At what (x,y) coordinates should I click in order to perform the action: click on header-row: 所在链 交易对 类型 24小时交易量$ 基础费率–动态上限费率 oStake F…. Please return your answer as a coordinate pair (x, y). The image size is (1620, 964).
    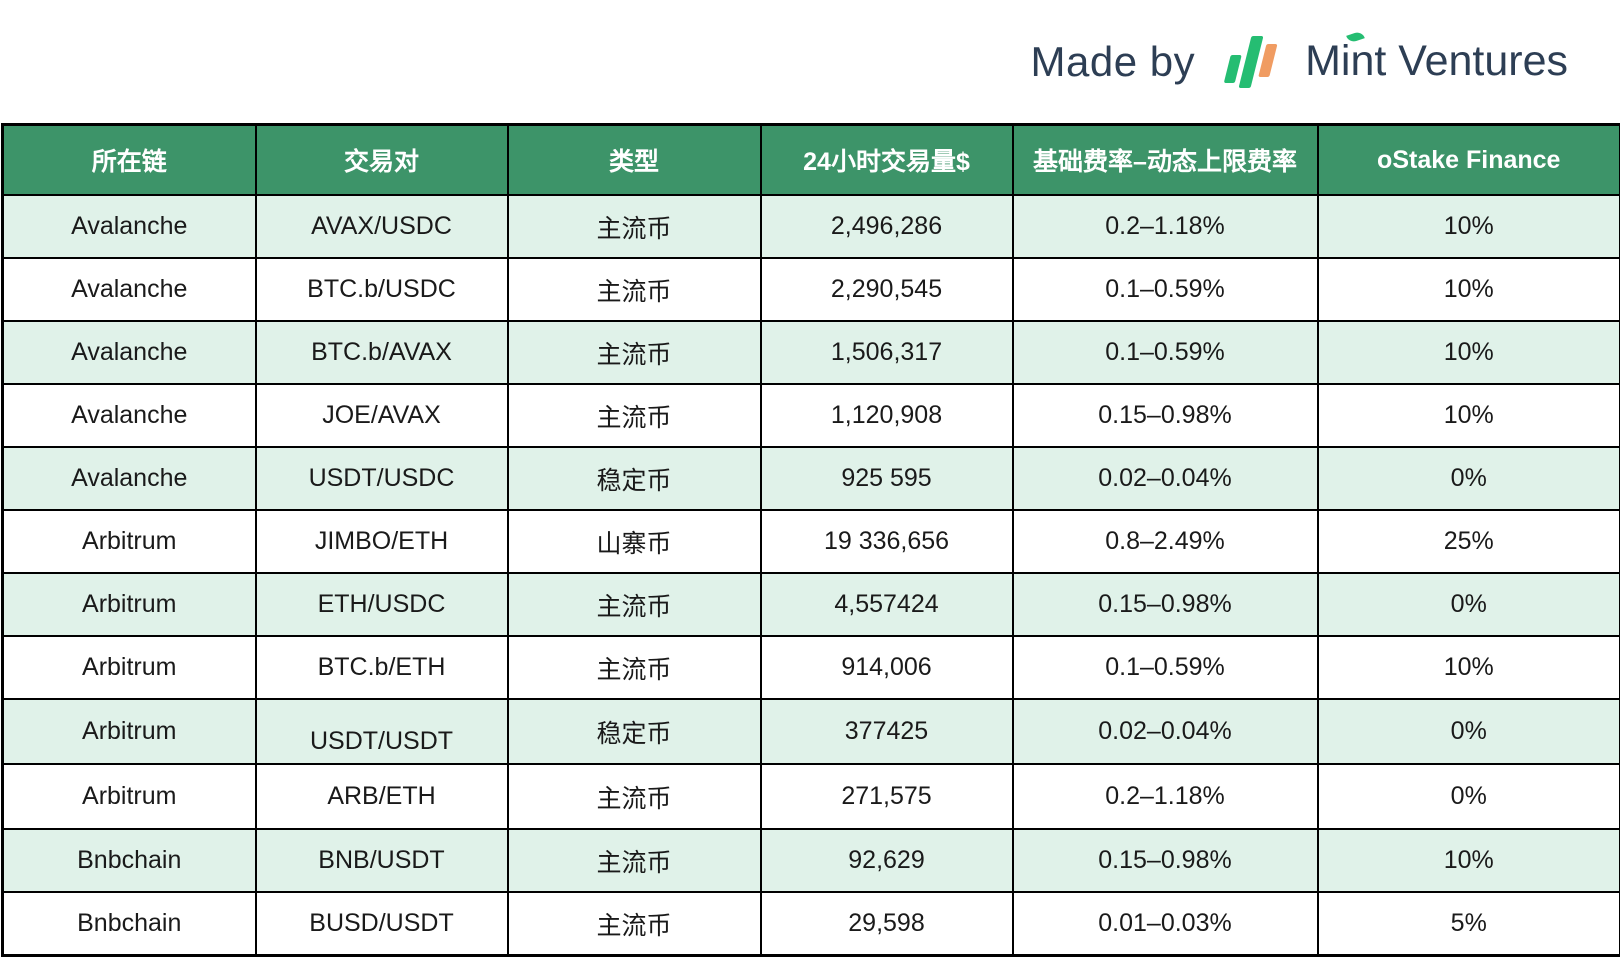
    Looking at the image, I should click on (810, 159).